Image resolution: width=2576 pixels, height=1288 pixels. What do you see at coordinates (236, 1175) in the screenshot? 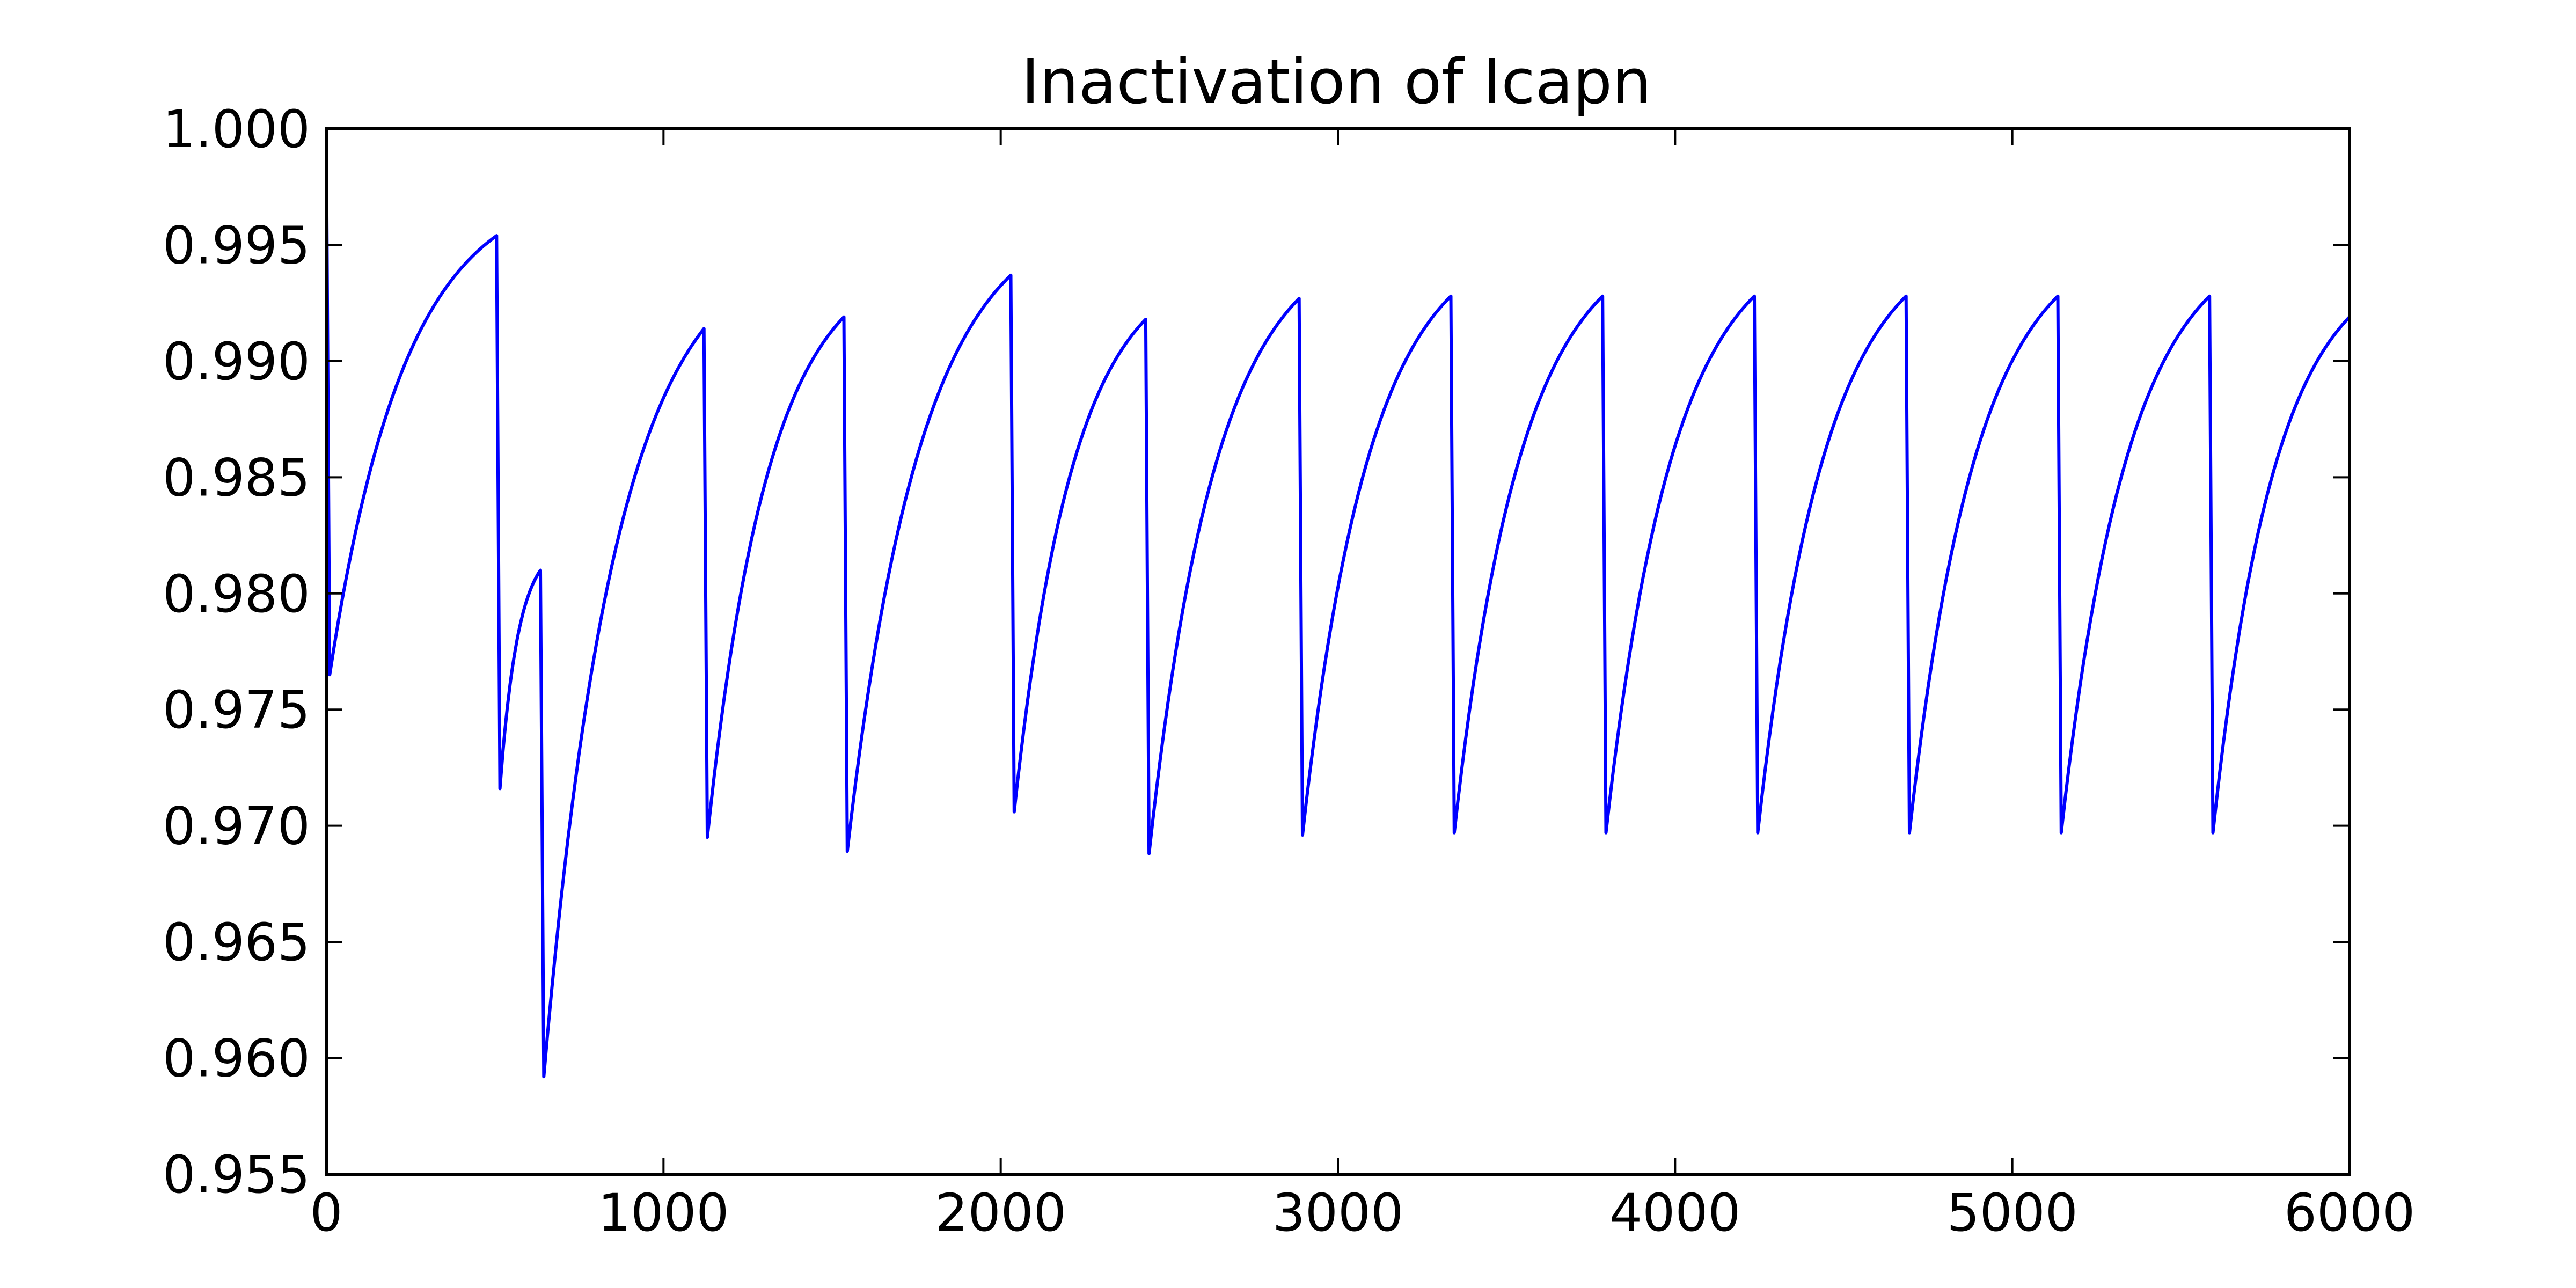
I see `y-tick-label: 0.955` at bounding box center [236, 1175].